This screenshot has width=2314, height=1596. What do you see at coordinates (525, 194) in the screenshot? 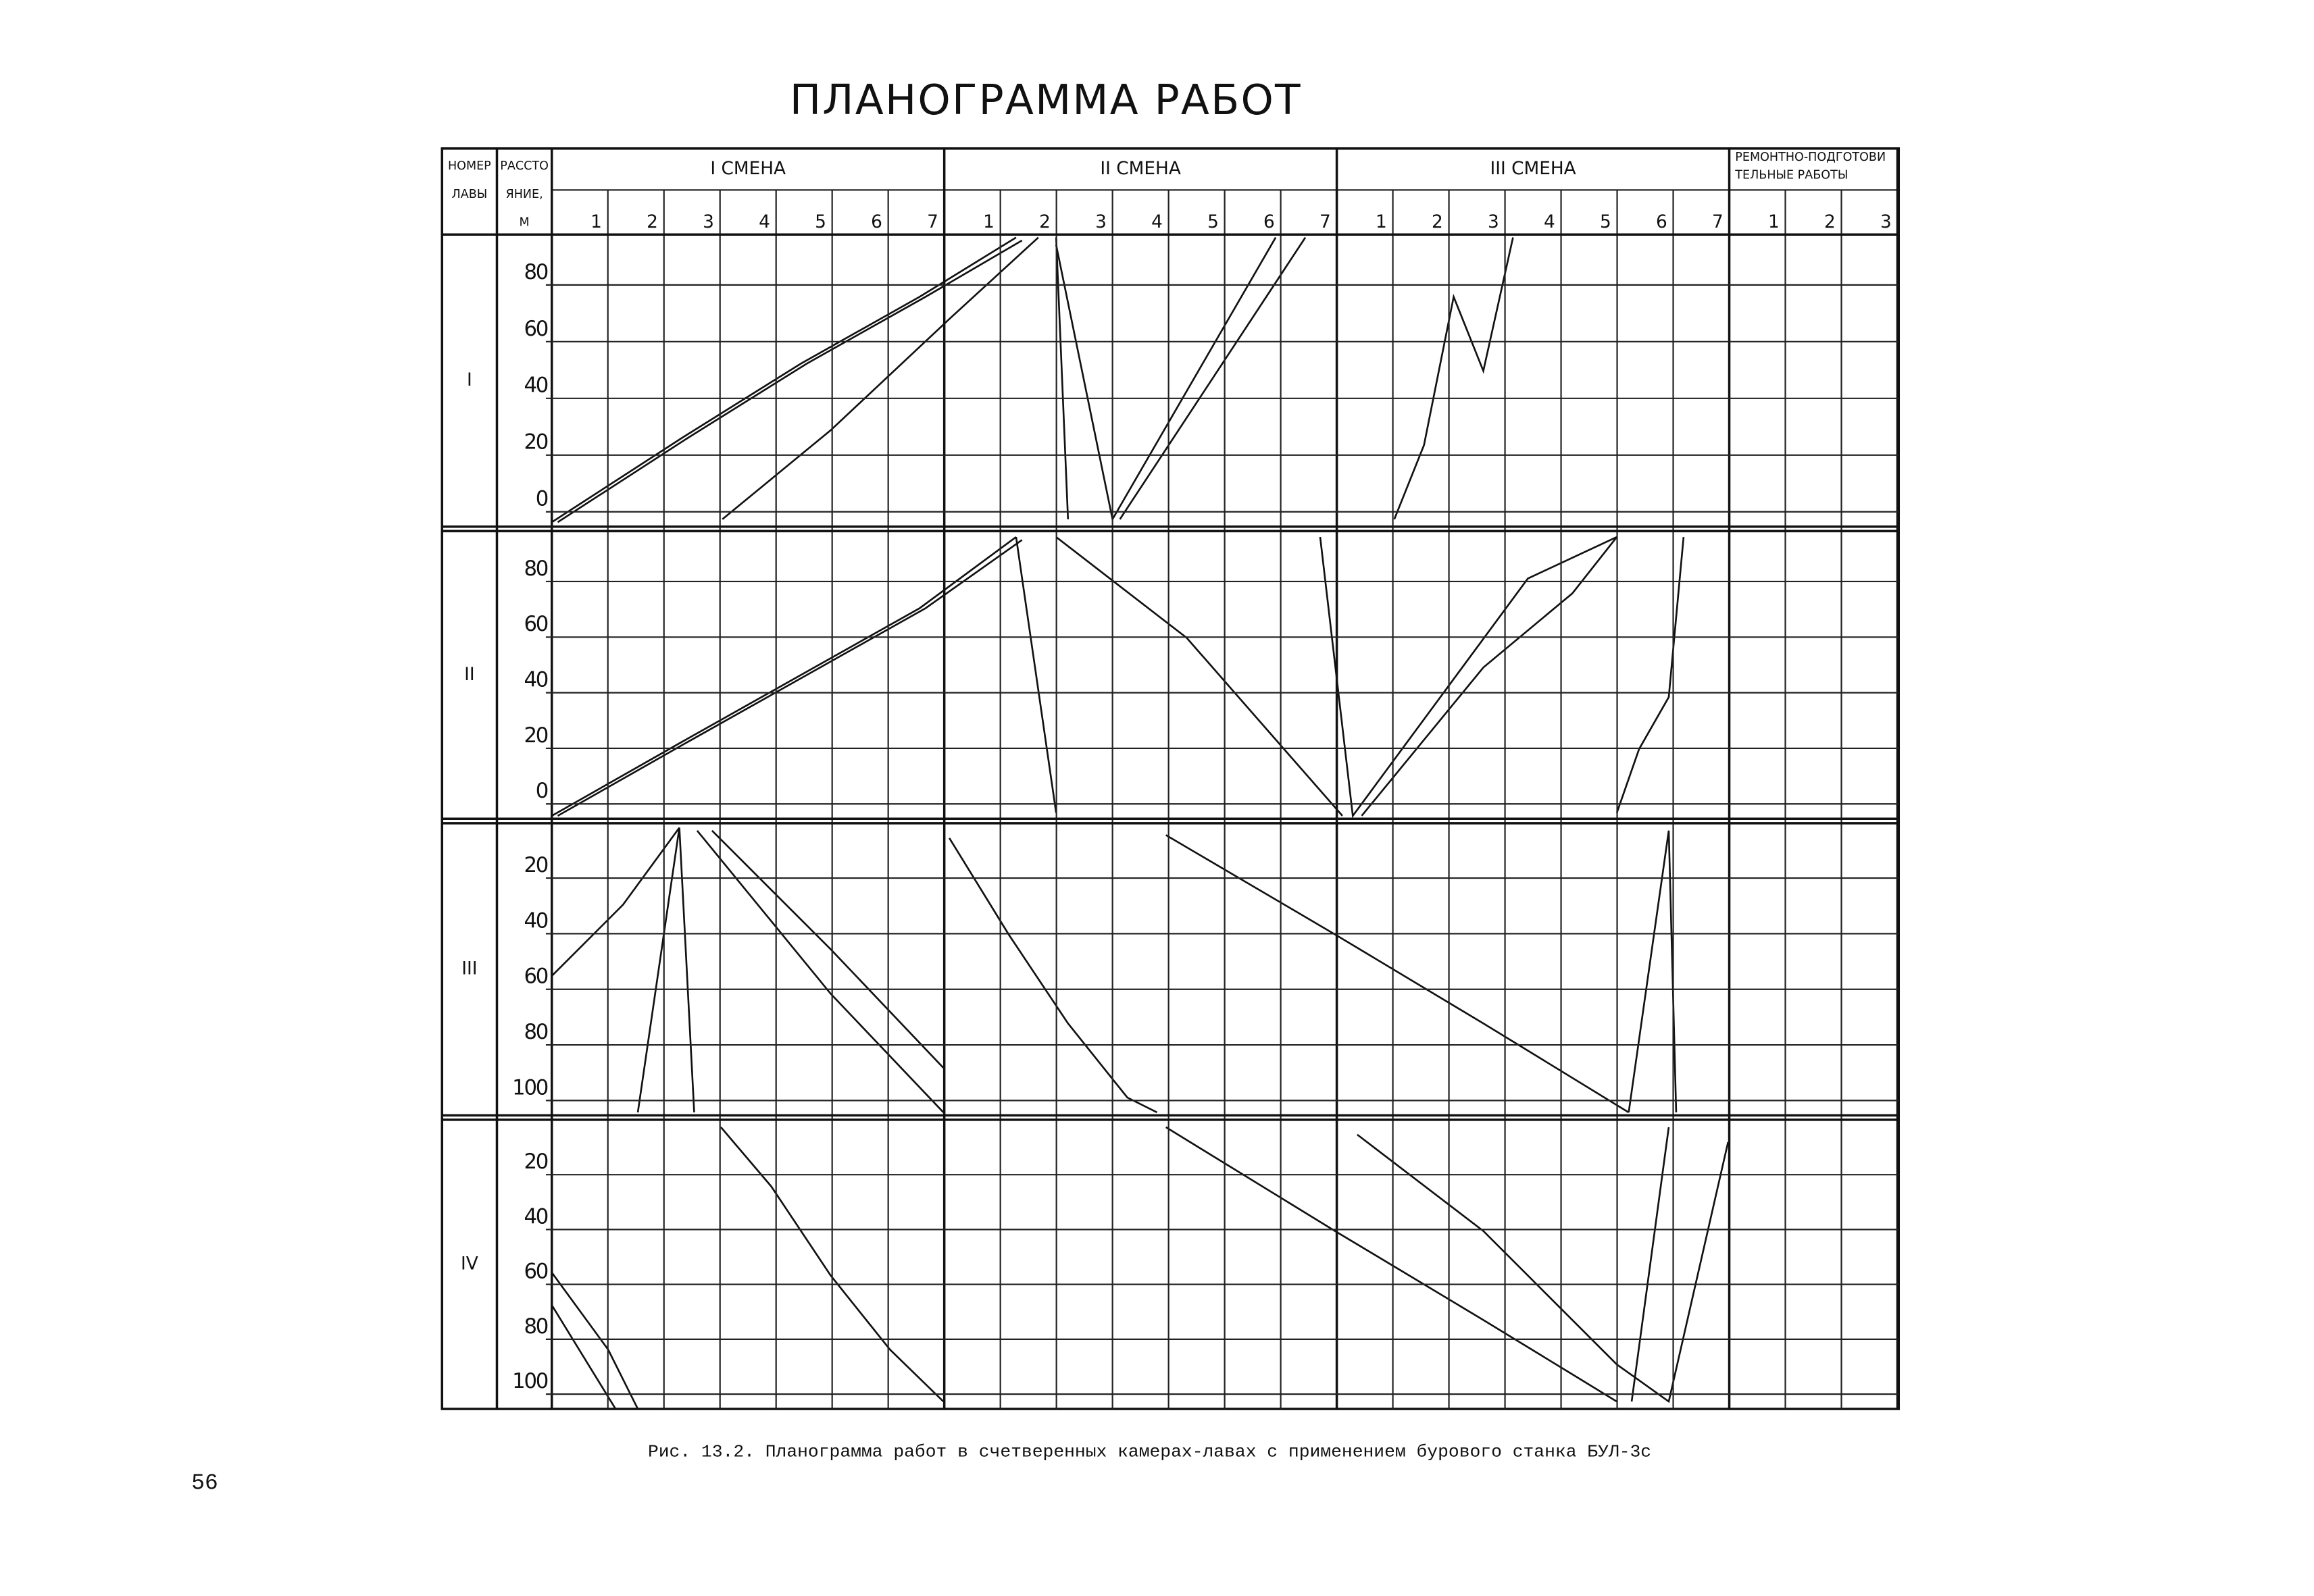
I see `column-header: ЯНИЕ,` at bounding box center [525, 194].